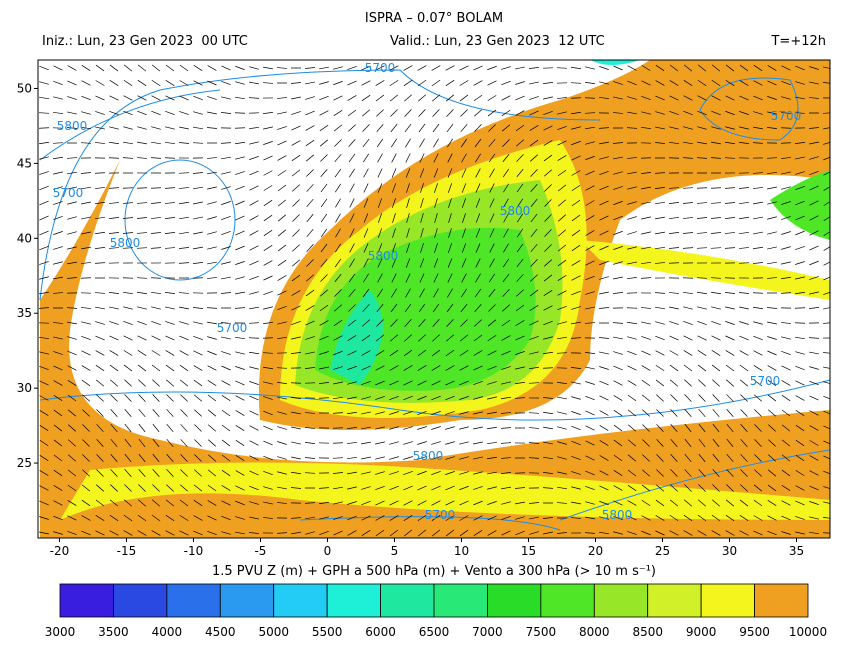 The height and width of the screenshot is (654, 850). What do you see at coordinates (24, 163) in the screenshot?
I see `y-tick-label: 45` at bounding box center [24, 163].